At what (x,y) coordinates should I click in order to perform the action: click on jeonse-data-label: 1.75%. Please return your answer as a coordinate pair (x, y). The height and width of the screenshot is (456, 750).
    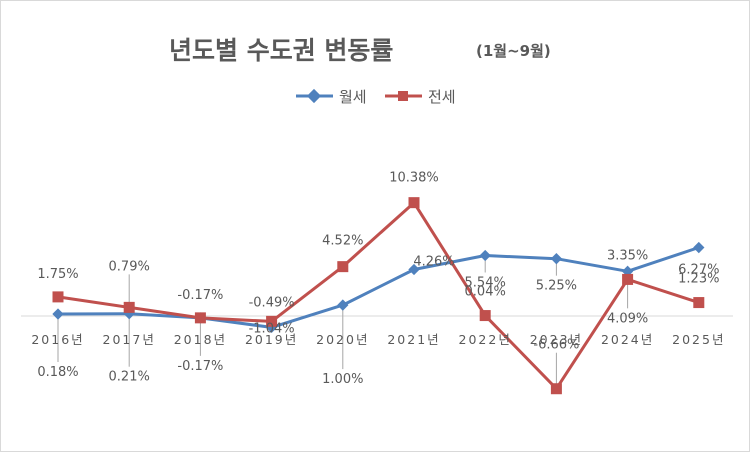
    Looking at the image, I should click on (57, 274).